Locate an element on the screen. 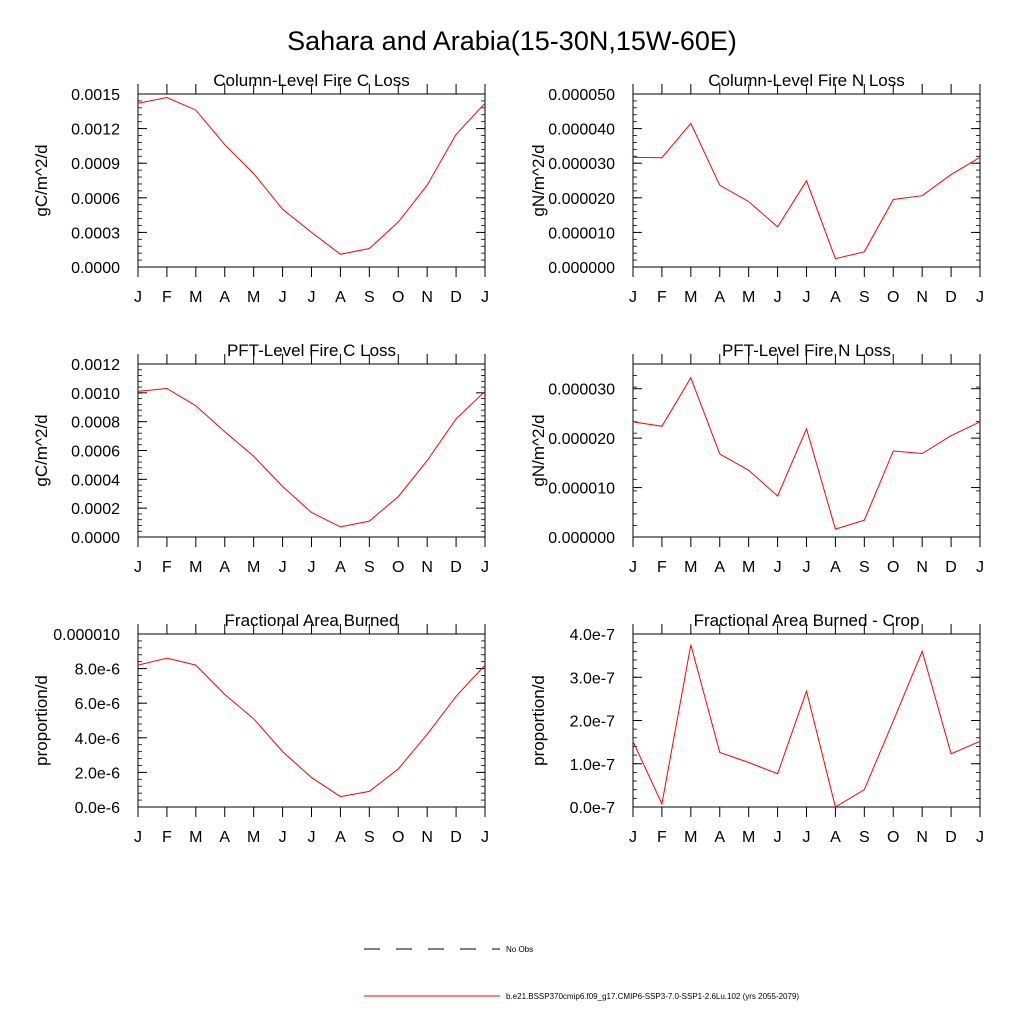  y-tick-label: 0.000040 is located at coordinates (581, 130).